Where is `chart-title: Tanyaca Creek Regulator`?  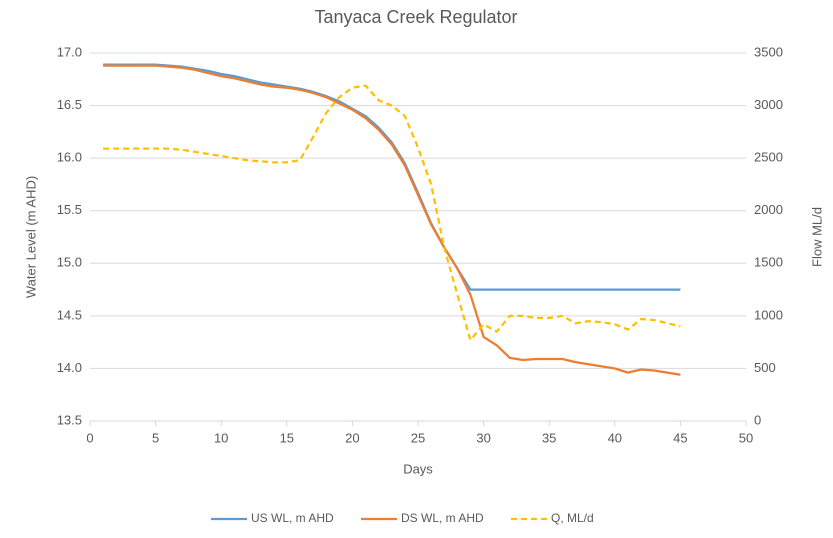
chart-title: Tanyaca Creek Regulator is located at coordinates (415, 17).